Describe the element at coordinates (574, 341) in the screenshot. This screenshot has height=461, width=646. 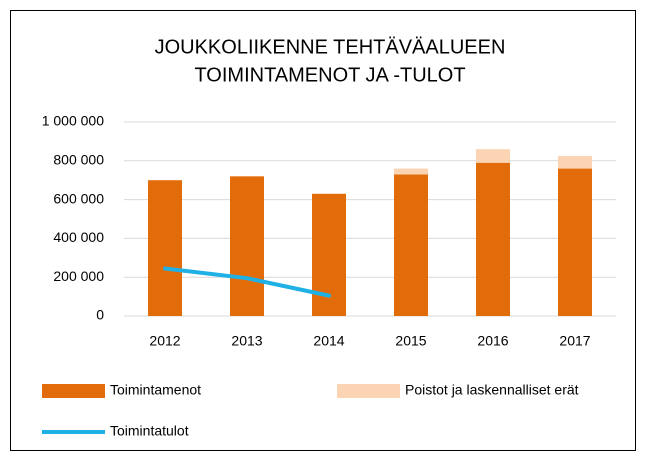
I see `x-tick-label: 2017` at that location.